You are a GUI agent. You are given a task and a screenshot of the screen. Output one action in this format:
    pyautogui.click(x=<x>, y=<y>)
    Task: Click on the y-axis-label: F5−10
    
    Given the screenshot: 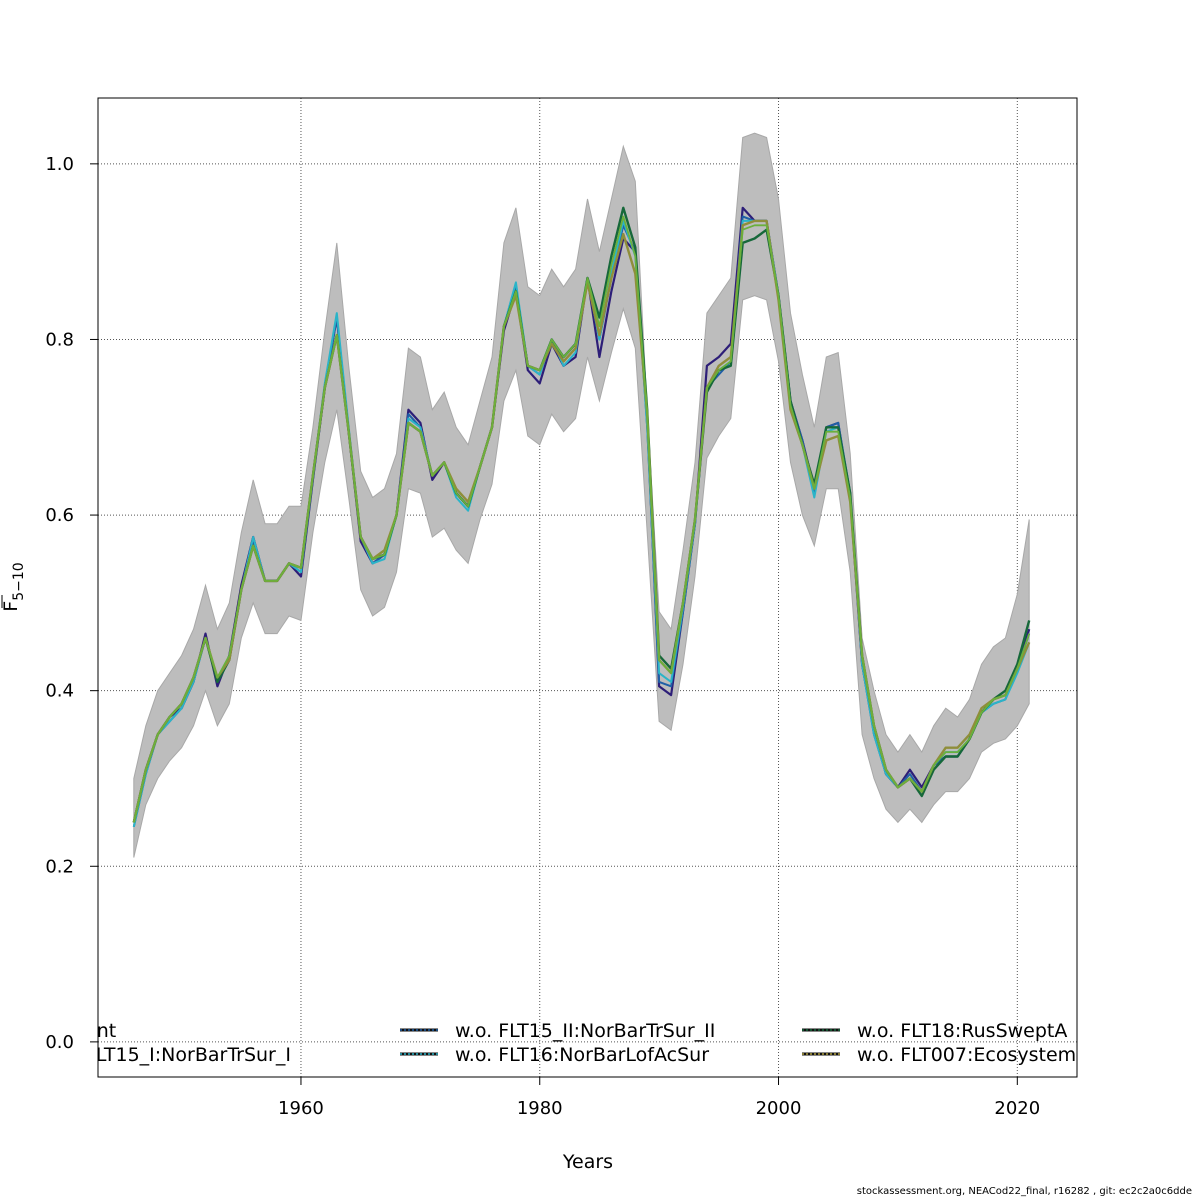 What is the action you would take?
    pyautogui.click(x=13, y=586)
    